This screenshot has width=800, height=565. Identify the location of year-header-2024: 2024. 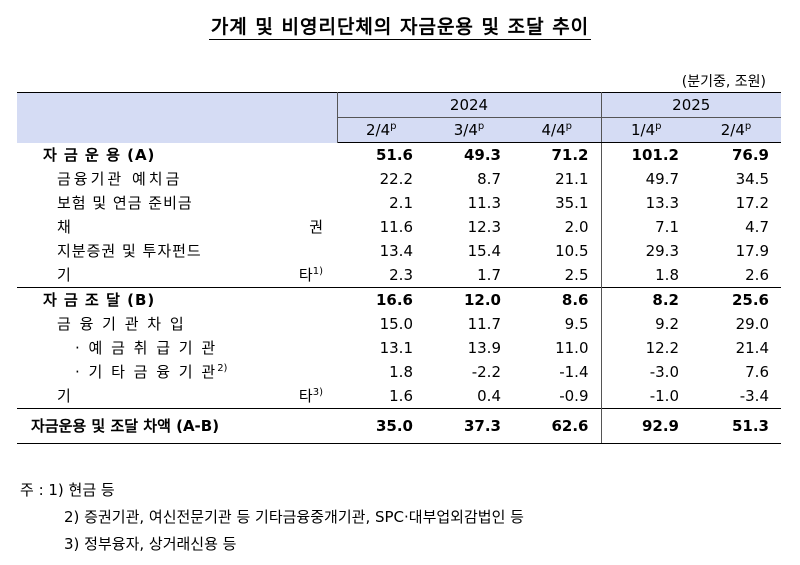
(469, 105).